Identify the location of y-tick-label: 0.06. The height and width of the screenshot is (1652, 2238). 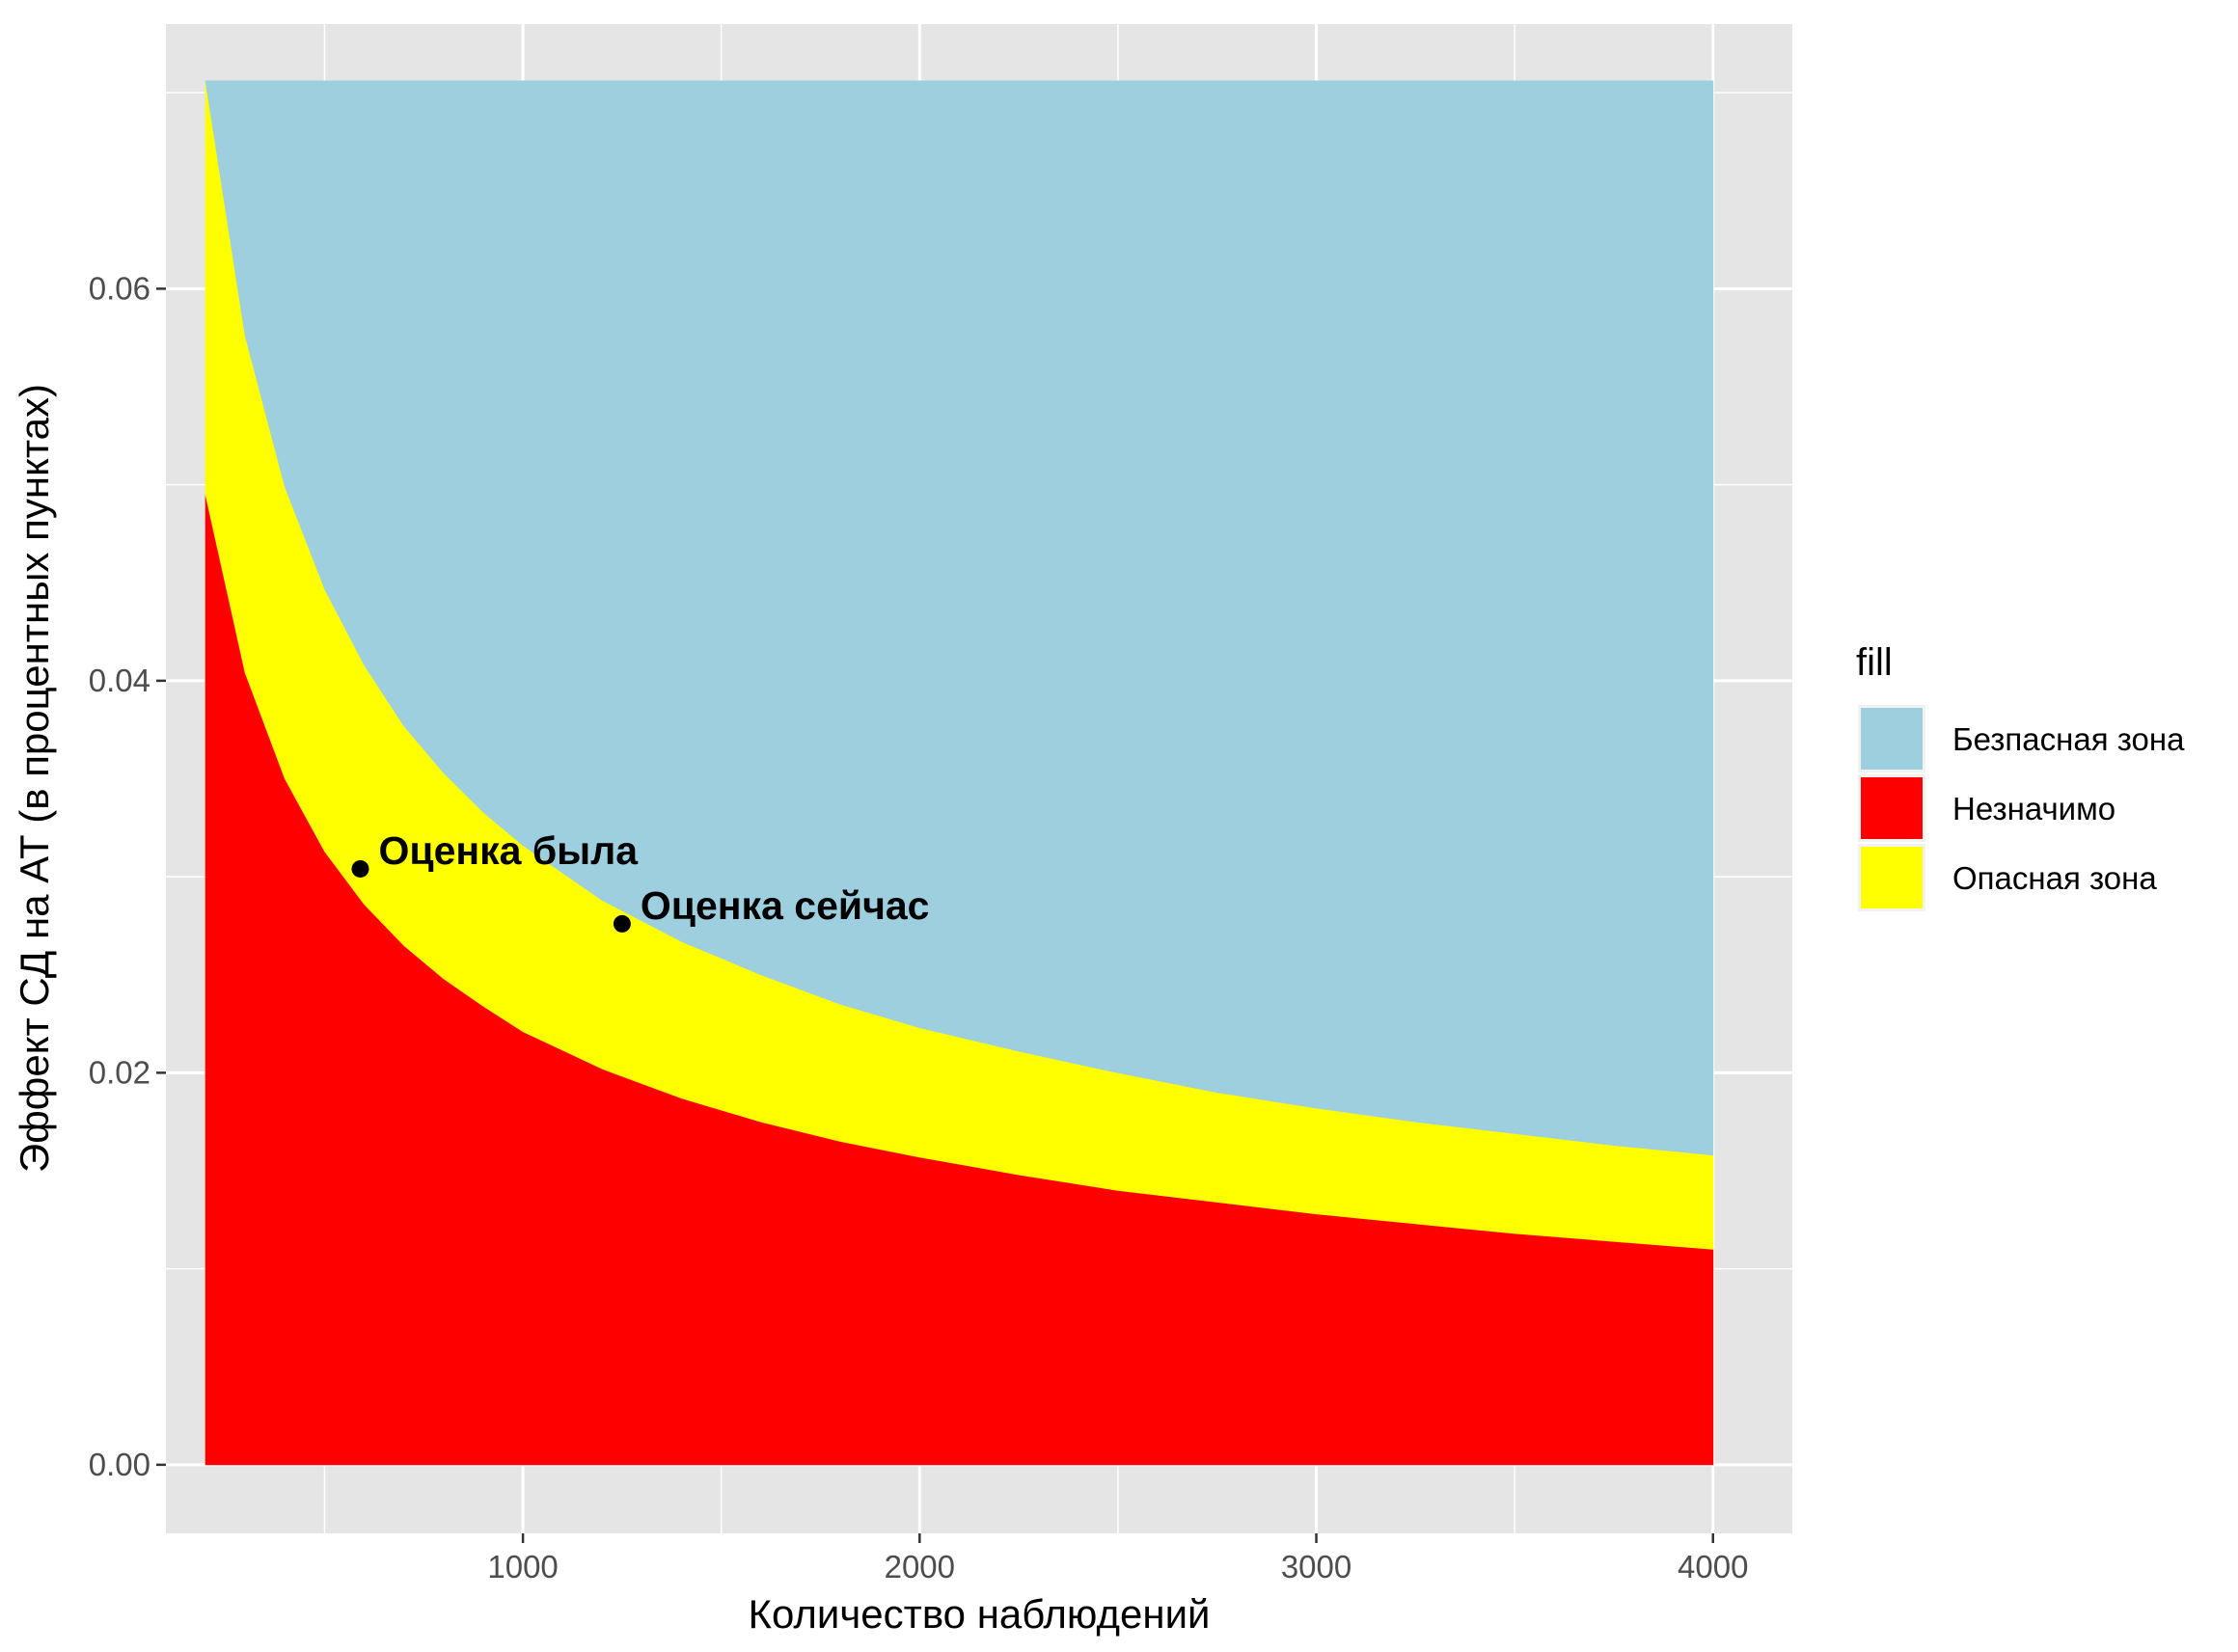
(120, 288).